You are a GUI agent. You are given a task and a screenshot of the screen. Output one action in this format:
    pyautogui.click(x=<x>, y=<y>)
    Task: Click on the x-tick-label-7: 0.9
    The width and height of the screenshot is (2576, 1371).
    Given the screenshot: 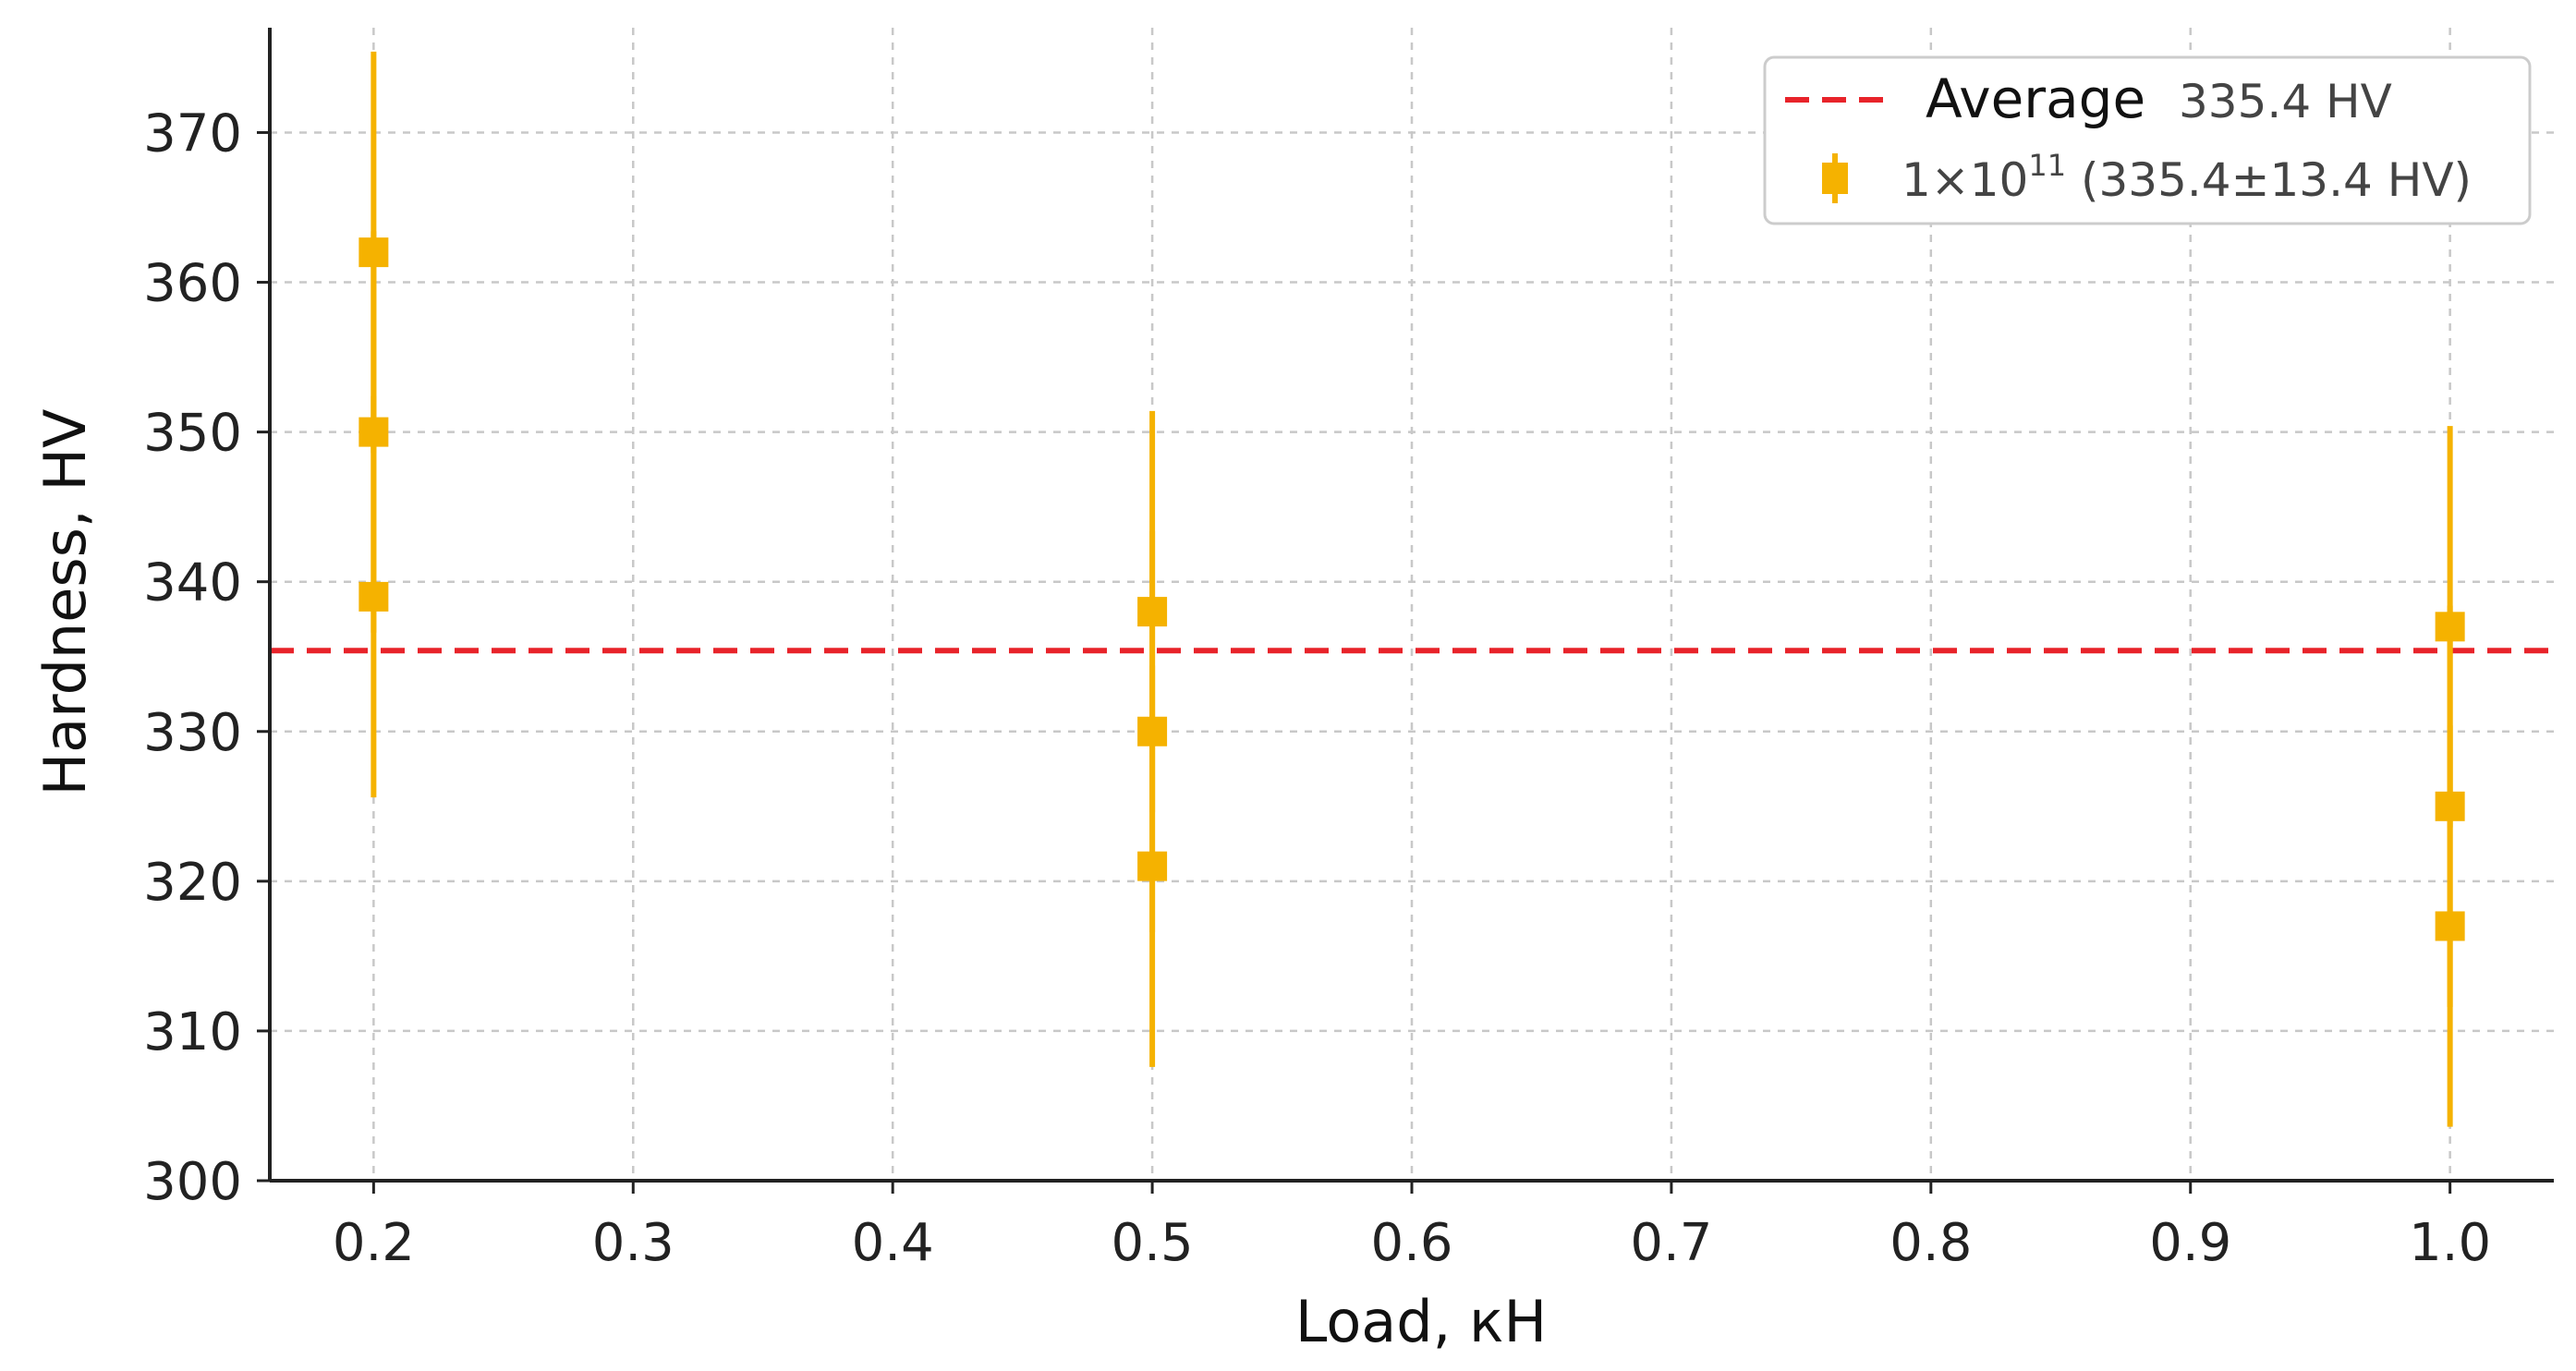 What is the action you would take?
    pyautogui.click(x=2190, y=1243)
    